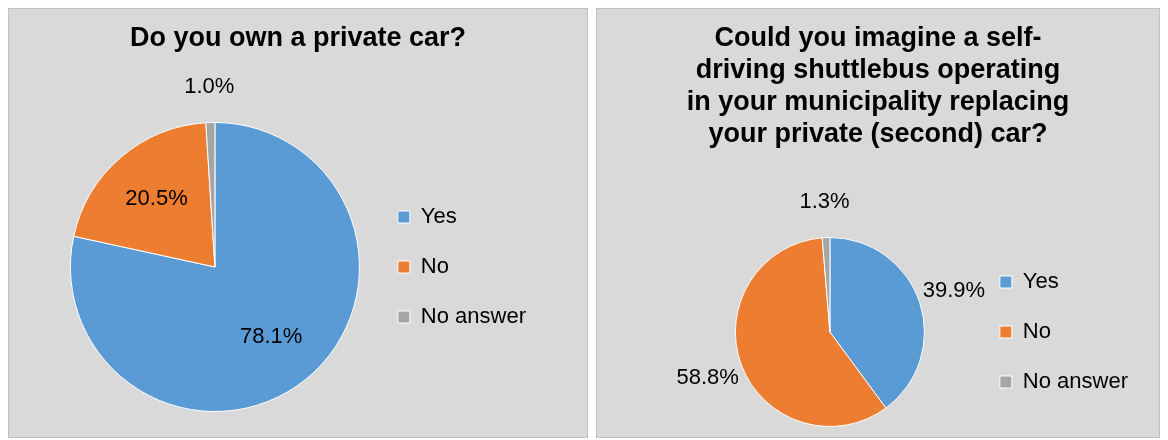 This screenshot has height=440, width=1168. What do you see at coordinates (878, 85) in the screenshot?
I see `chart-title: Could you imagine a self-driving shuttlebus operating in your municipality replacing your private (second) car?` at bounding box center [878, 85].